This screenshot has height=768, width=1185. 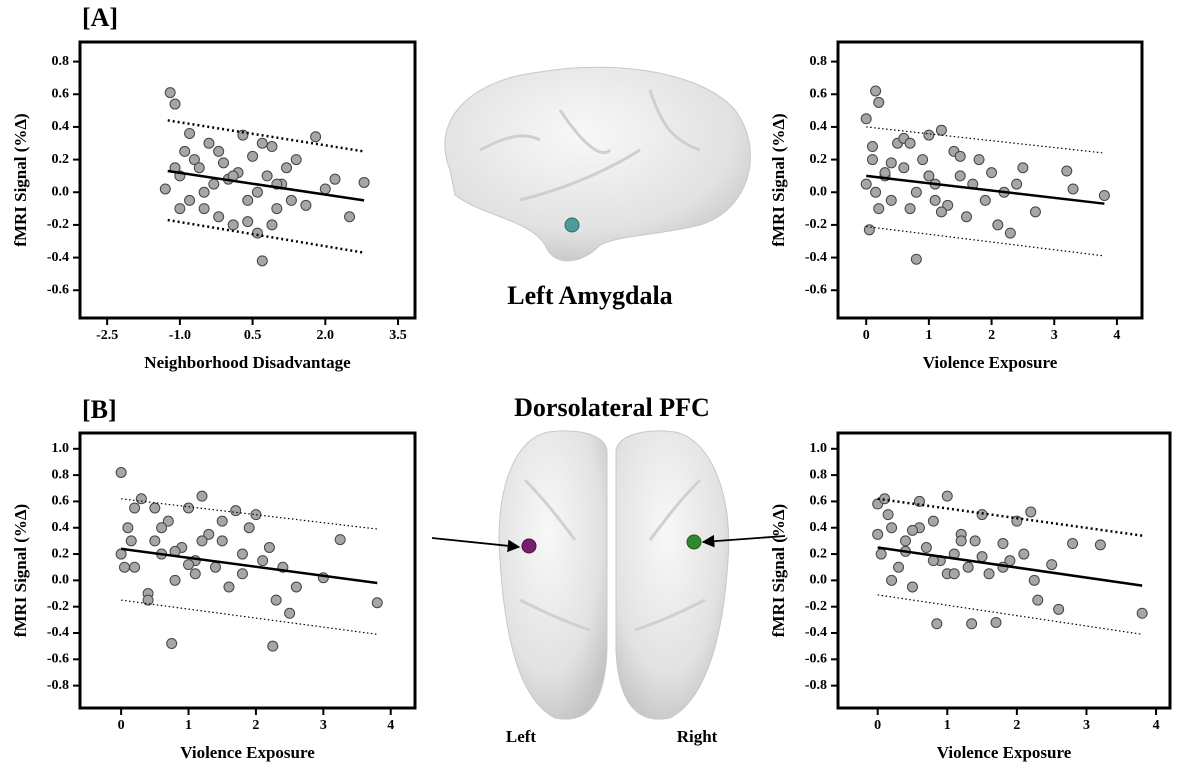 I want to click on y-tick-label: 0.6, so click(x=61, y=93).